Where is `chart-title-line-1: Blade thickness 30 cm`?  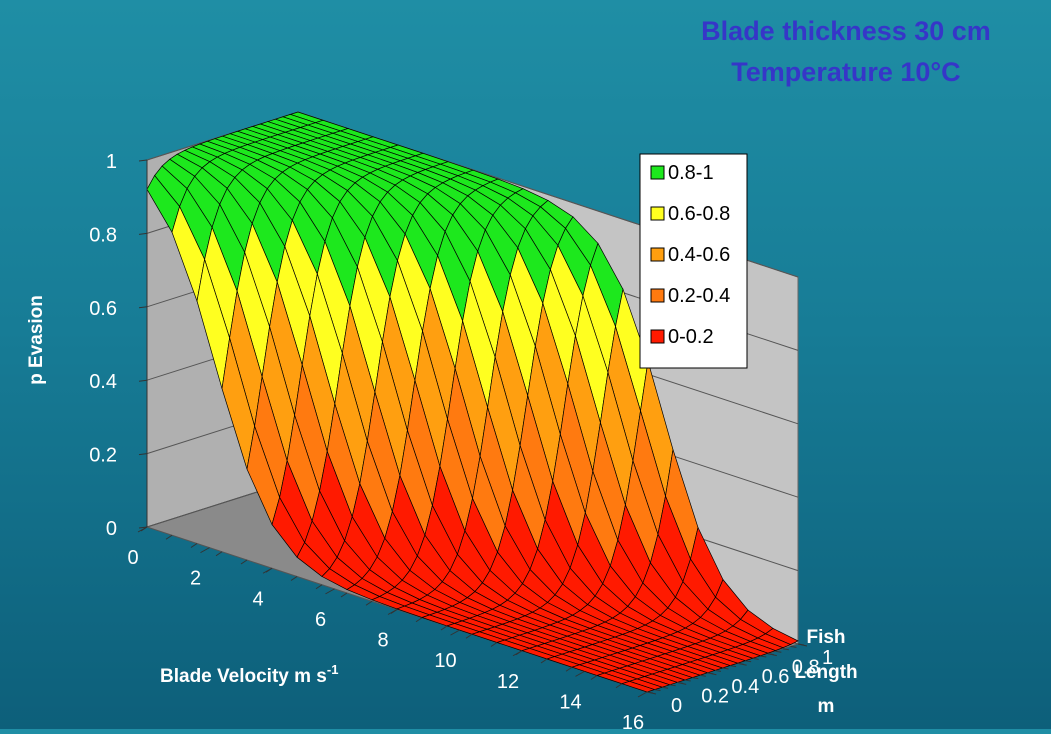
chart-title-line-1: Blade thickness 30 cm is located at coordinates (846, 31).